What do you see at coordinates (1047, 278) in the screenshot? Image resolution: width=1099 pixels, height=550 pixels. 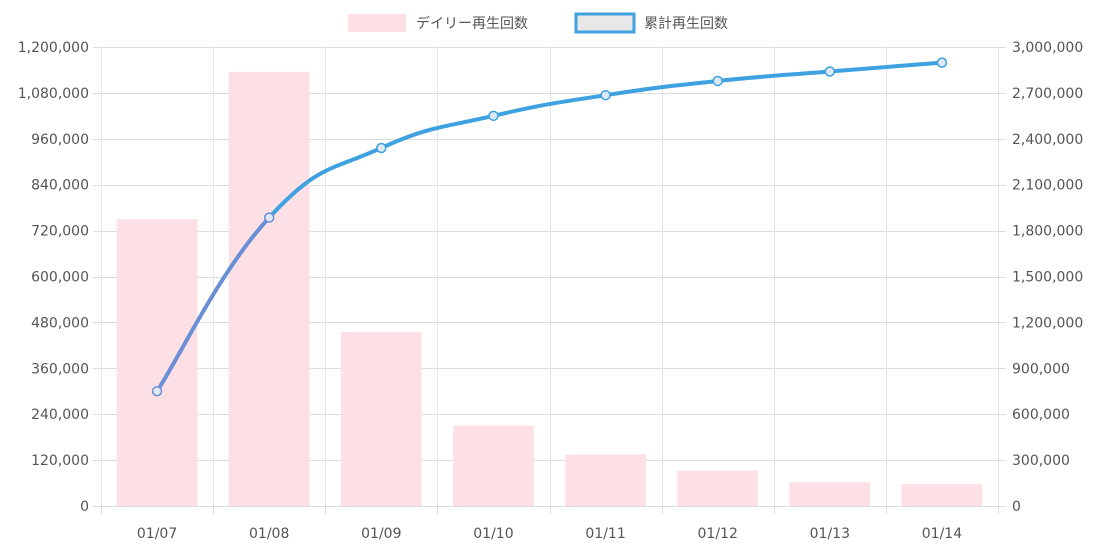 I see `y-right-tick-label: 1,500,000` at bounding box center [1047, 278].